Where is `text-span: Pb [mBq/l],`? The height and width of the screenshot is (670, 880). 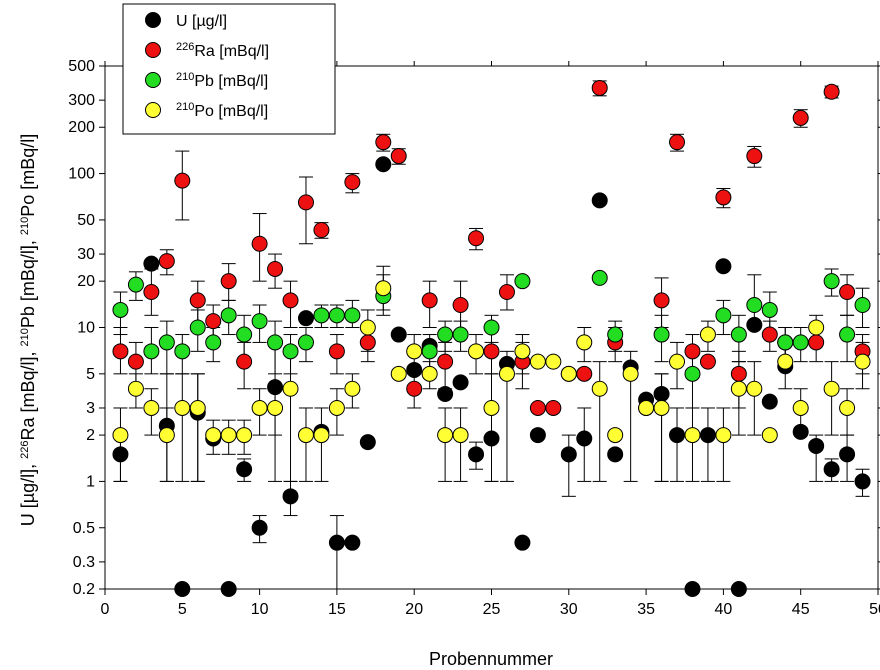 text-span: Pb [mBq/l], is located at coordinates (28, 281).